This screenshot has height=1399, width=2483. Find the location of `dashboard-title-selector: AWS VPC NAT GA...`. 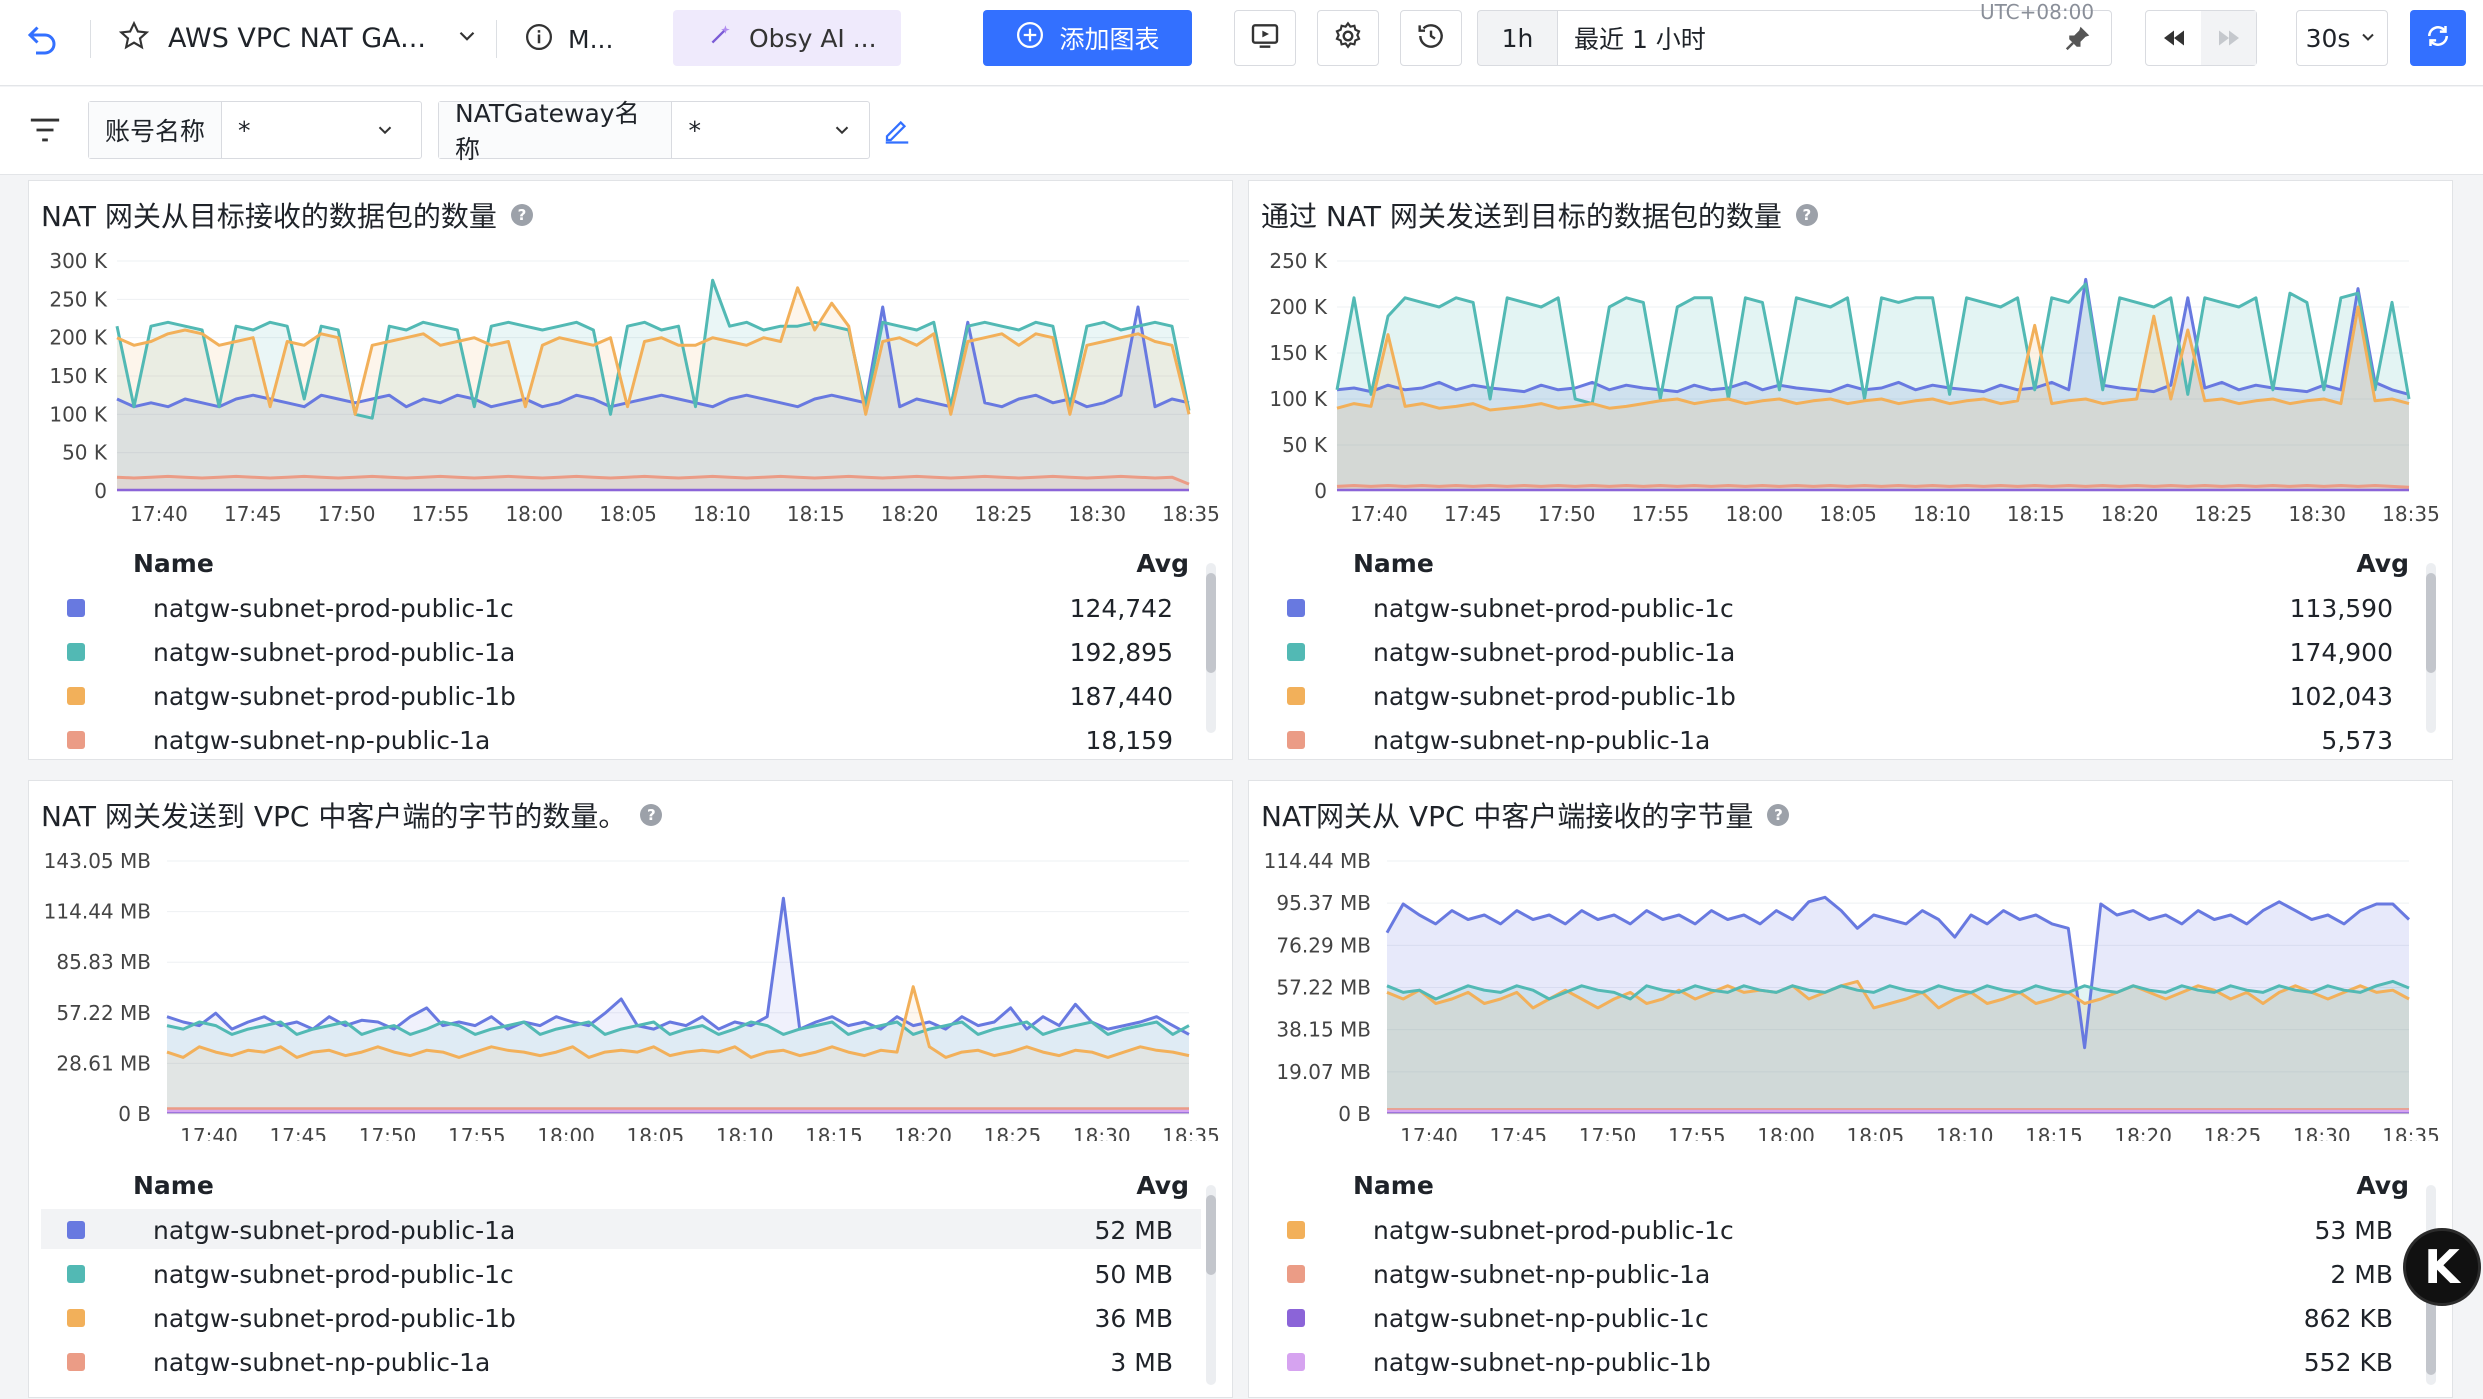

dashboard-title-selector: AWS VPC NAT GA... is located at coordinates (299, 38).